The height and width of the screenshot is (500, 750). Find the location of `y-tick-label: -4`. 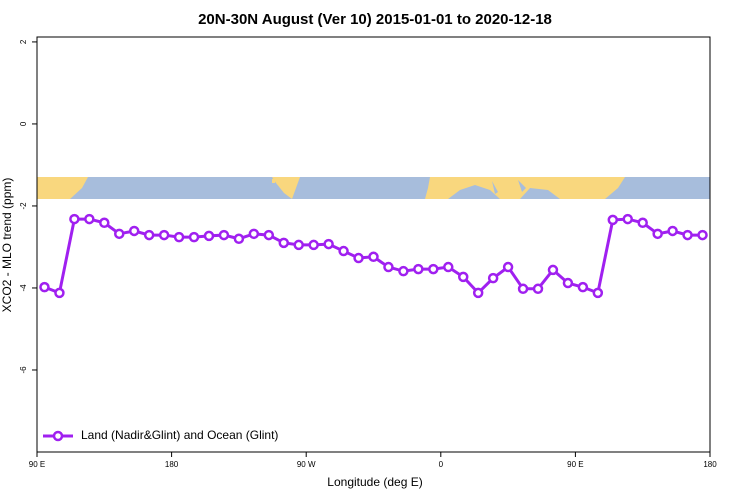

y-tick-label: -4 is located at coordinates (23, 288).